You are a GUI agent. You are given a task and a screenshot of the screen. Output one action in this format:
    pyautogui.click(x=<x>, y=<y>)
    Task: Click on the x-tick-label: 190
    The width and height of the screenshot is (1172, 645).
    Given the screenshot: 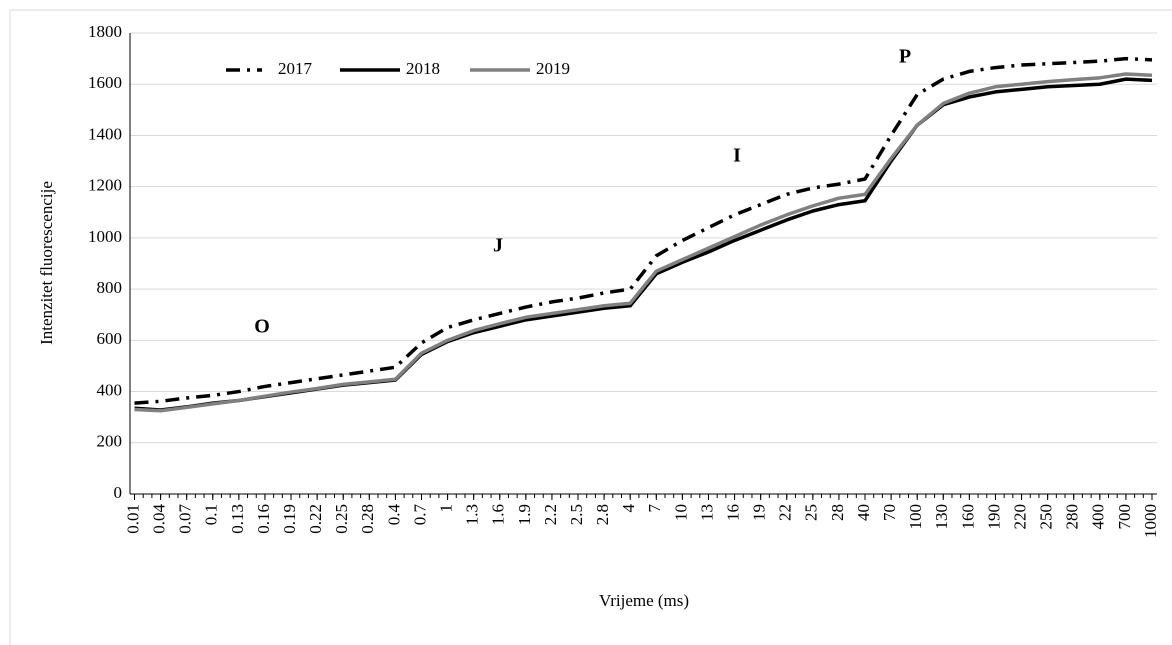 What is the action you would take?
    pyautogui.click(x=993, y=517)
    